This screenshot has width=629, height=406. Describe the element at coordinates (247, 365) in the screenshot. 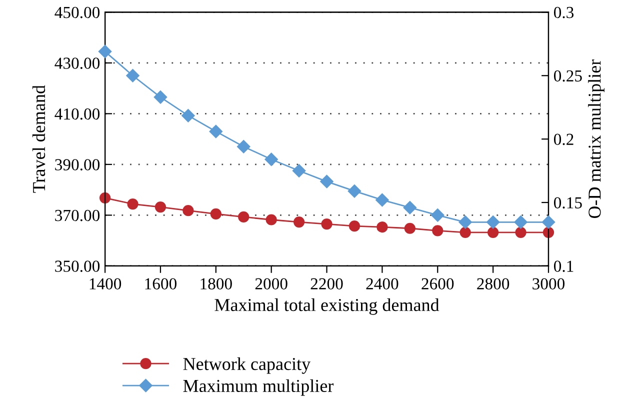

I see `legend-label: Network capacity` at that location.